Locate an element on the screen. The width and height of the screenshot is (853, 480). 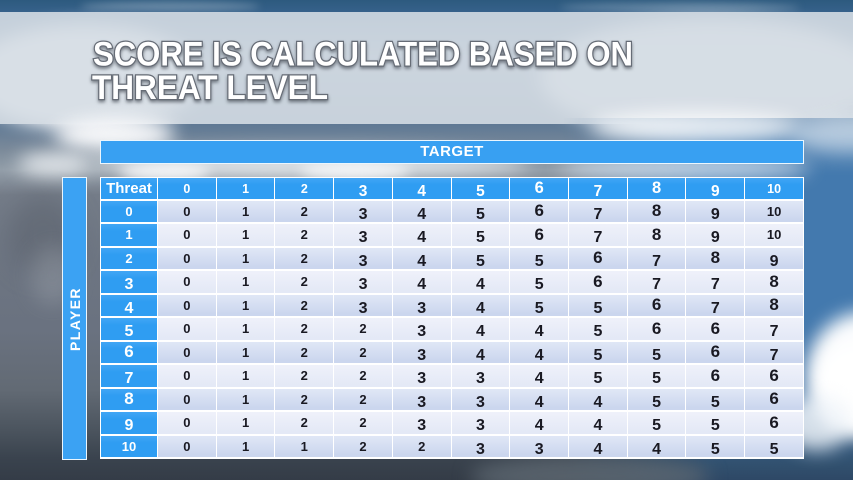
svg-text: THREAT LEVEL is located at coordinates (210, 88).